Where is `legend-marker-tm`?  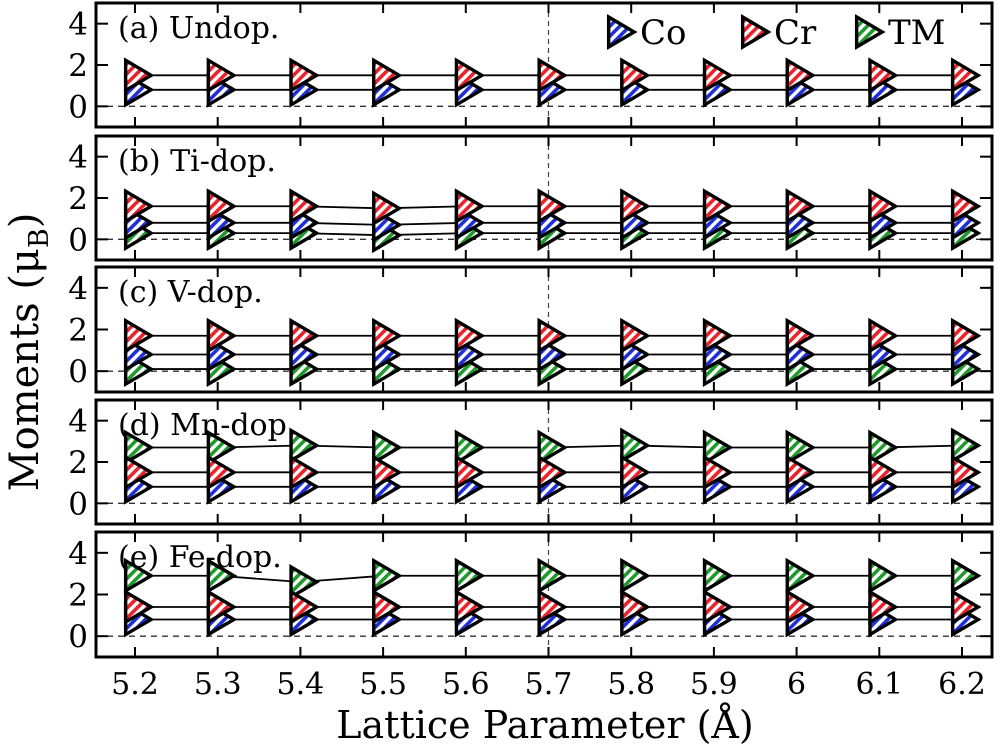 legend-marker-tm is located at coordinates (870, 32).